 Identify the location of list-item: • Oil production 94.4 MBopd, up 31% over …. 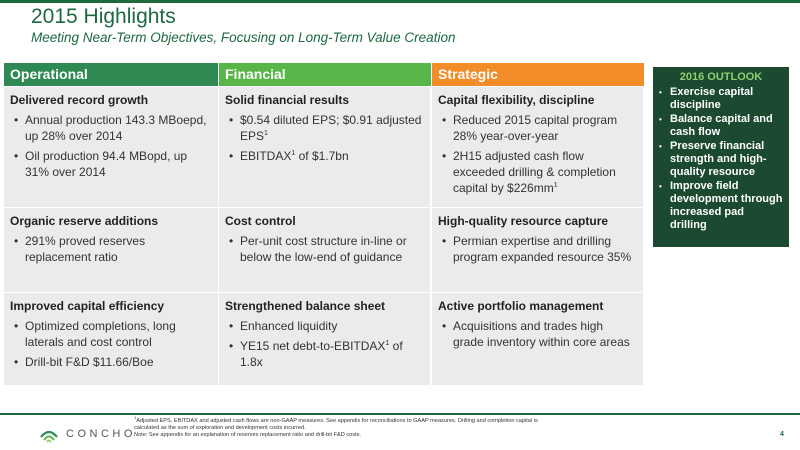
(110, 164).